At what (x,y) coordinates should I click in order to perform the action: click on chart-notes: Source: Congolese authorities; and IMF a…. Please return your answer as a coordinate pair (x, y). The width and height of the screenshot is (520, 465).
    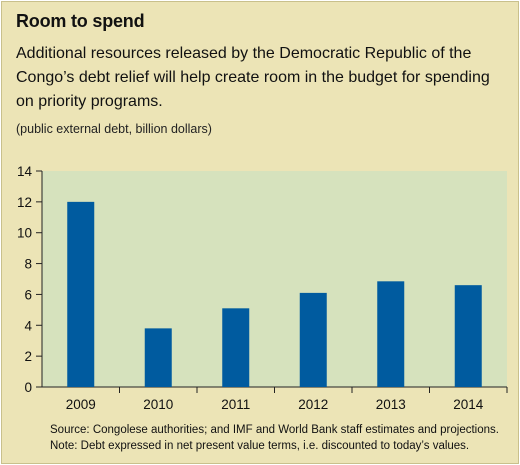
    Looking at the image, I should click on (274, 438).